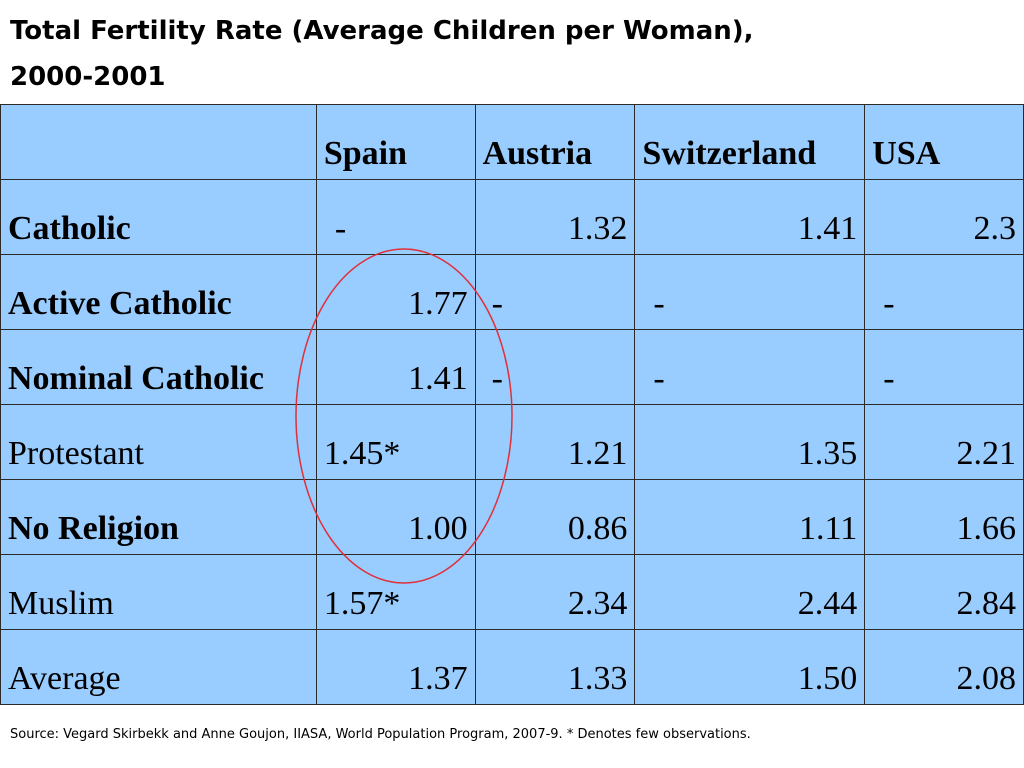  What do you see at coordinates (158, 367) in the screenshot?
I see `row-label: Nominal Catholic` at bounding box center [158, 367].